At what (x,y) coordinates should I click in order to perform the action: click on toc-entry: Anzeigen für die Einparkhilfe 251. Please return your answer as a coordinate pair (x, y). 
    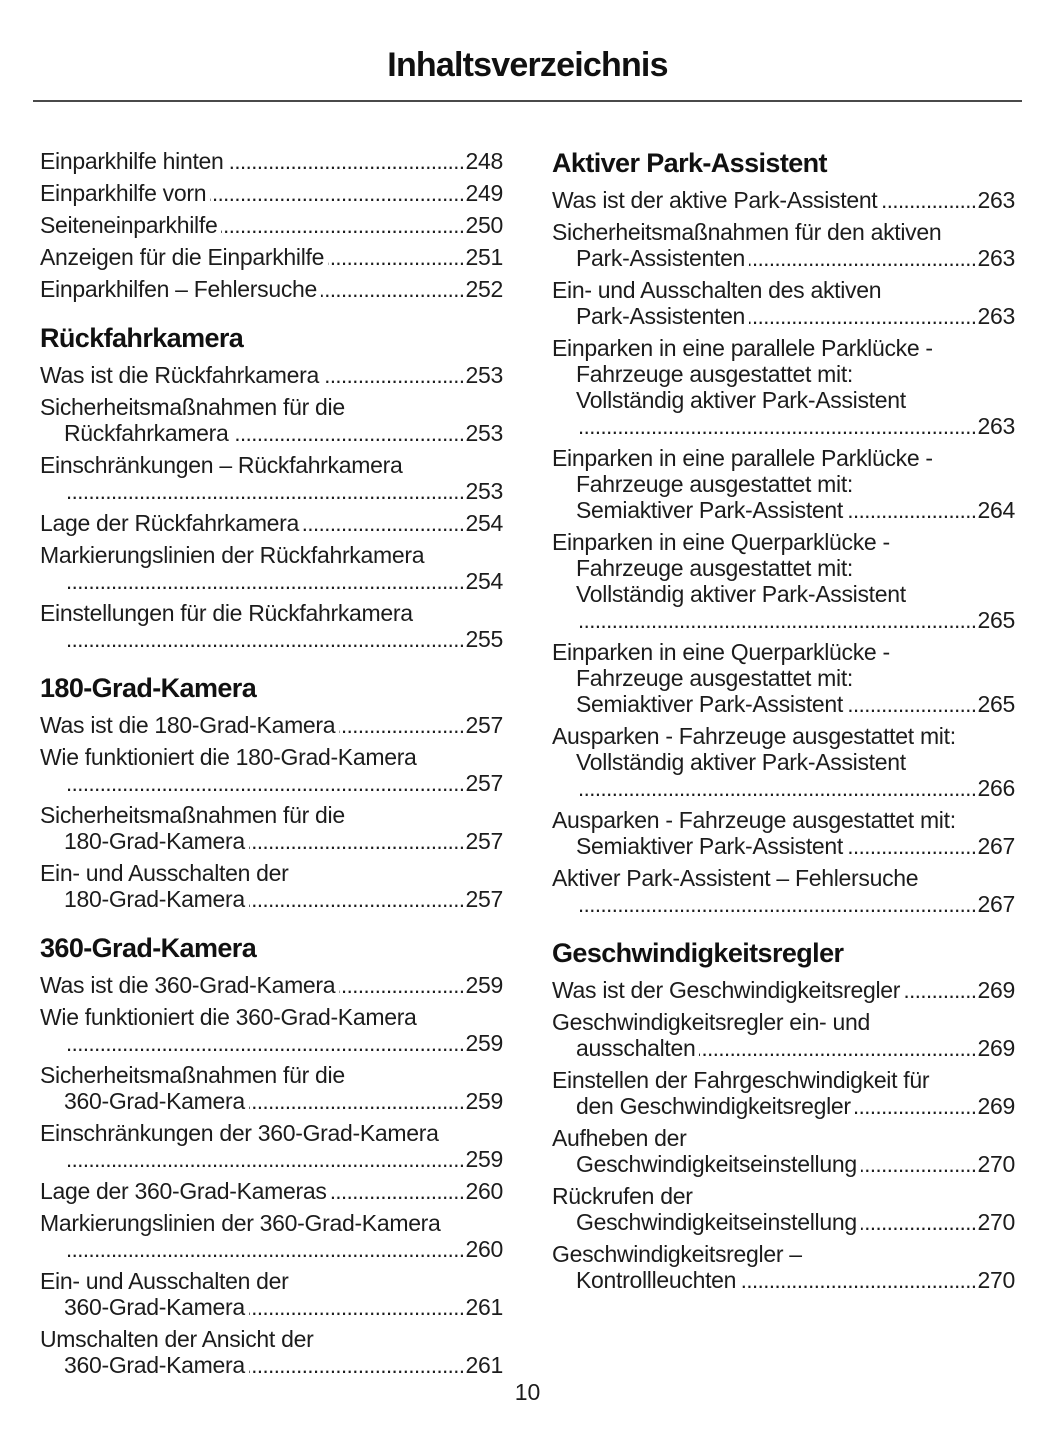
    Looking at the image, I should click on (271, 257).